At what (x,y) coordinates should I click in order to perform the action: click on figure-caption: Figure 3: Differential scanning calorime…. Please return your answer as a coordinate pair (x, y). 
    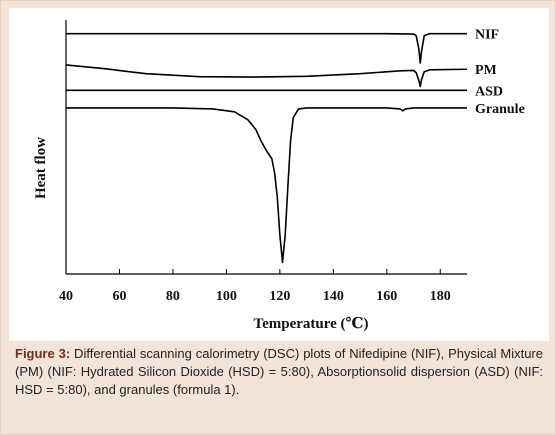
    Looking at the image, I should click on (279, 372).